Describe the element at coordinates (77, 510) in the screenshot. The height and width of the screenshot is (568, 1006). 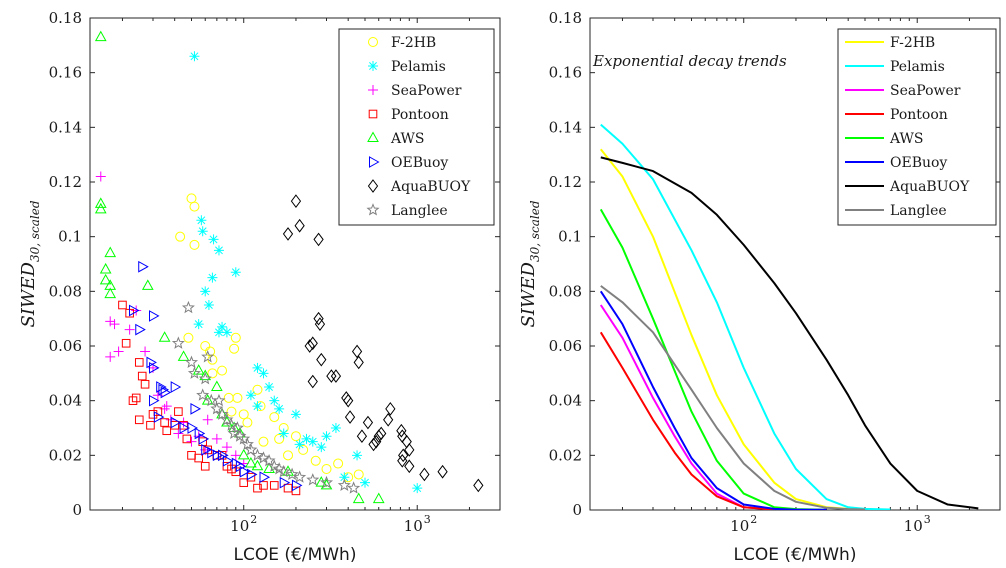
I see `y-tick-label: 0` at that location.